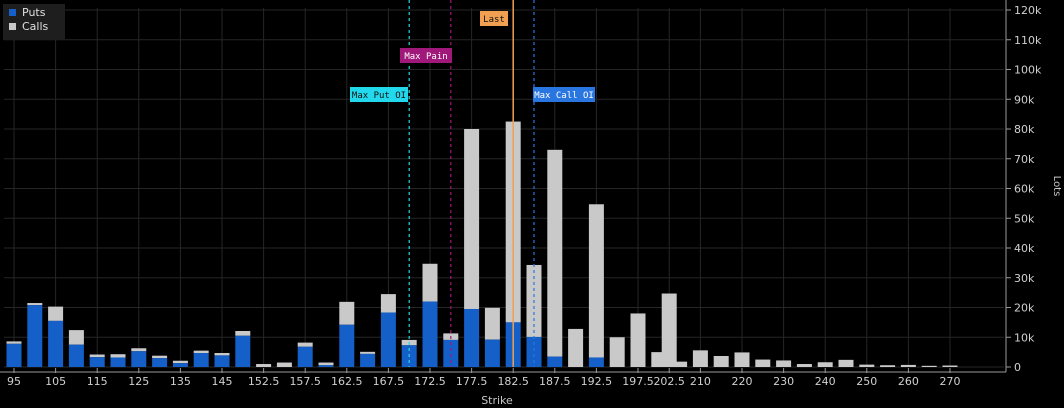 This screenshot has height=408, width=1064. What do you see at coordinates (97, 381) in the screenshot?
I see `x-tick-label: 115` at bounding box center [97, 381].